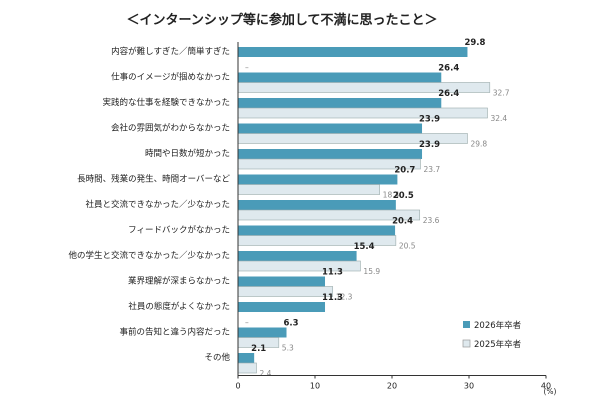 This screenshot has width=594, height=419. I want to click on x-tick-label: 40, so click(546, 386).